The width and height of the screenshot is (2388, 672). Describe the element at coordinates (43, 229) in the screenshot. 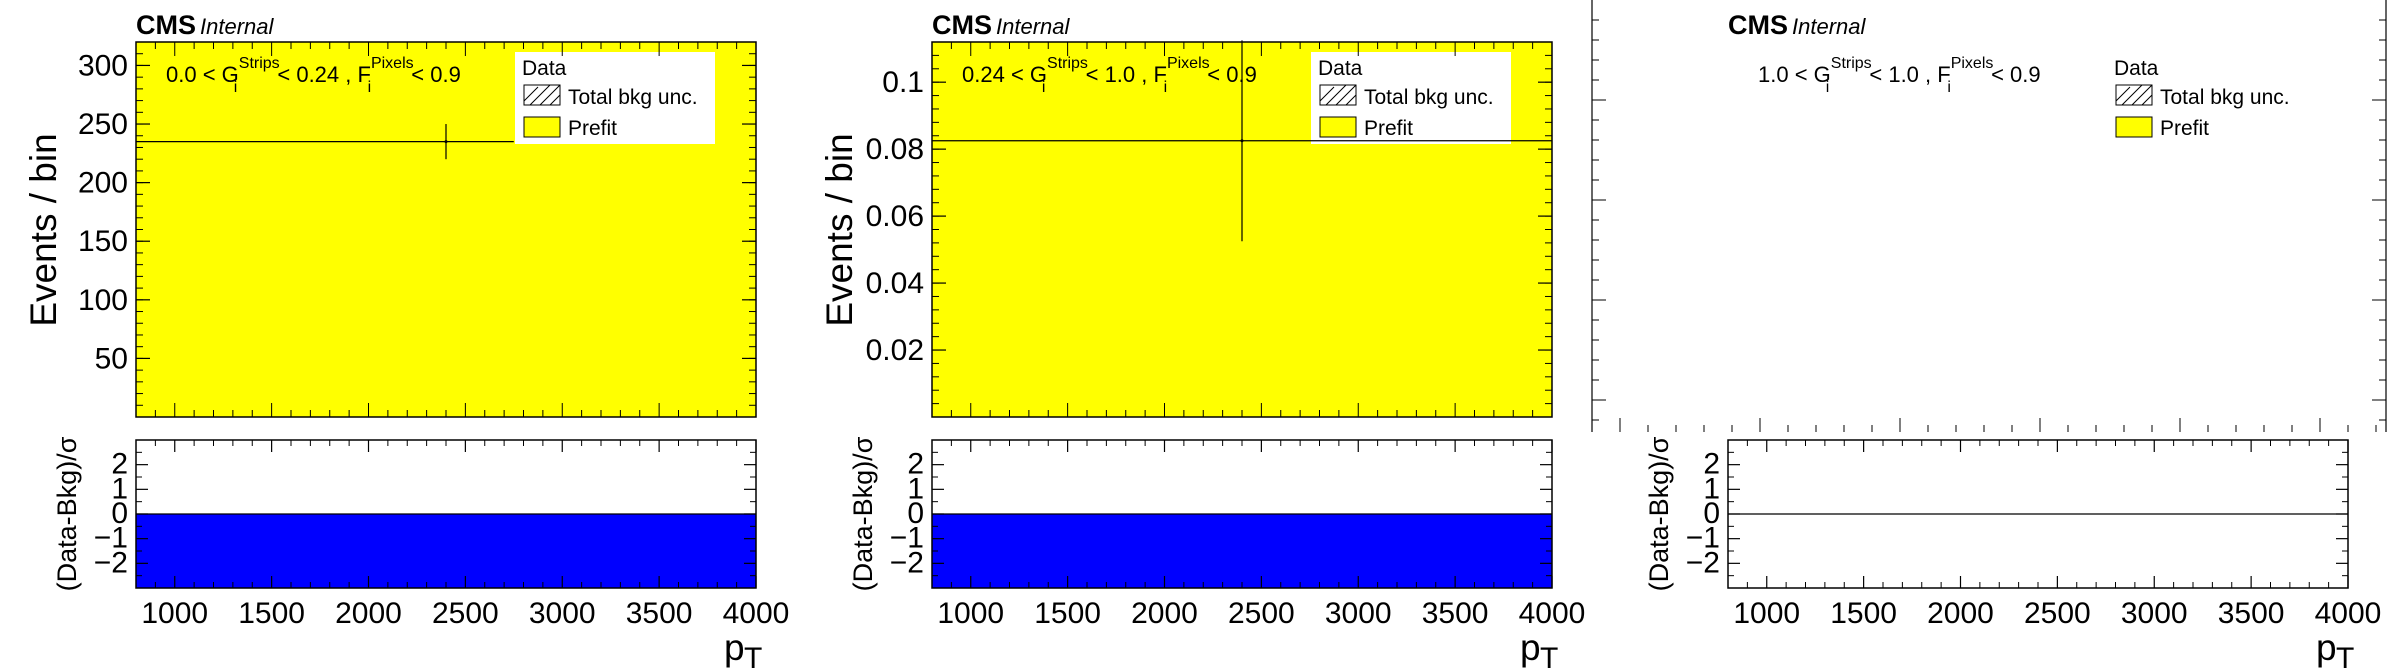

I see `y-axis-title: Events / bin` at that location.